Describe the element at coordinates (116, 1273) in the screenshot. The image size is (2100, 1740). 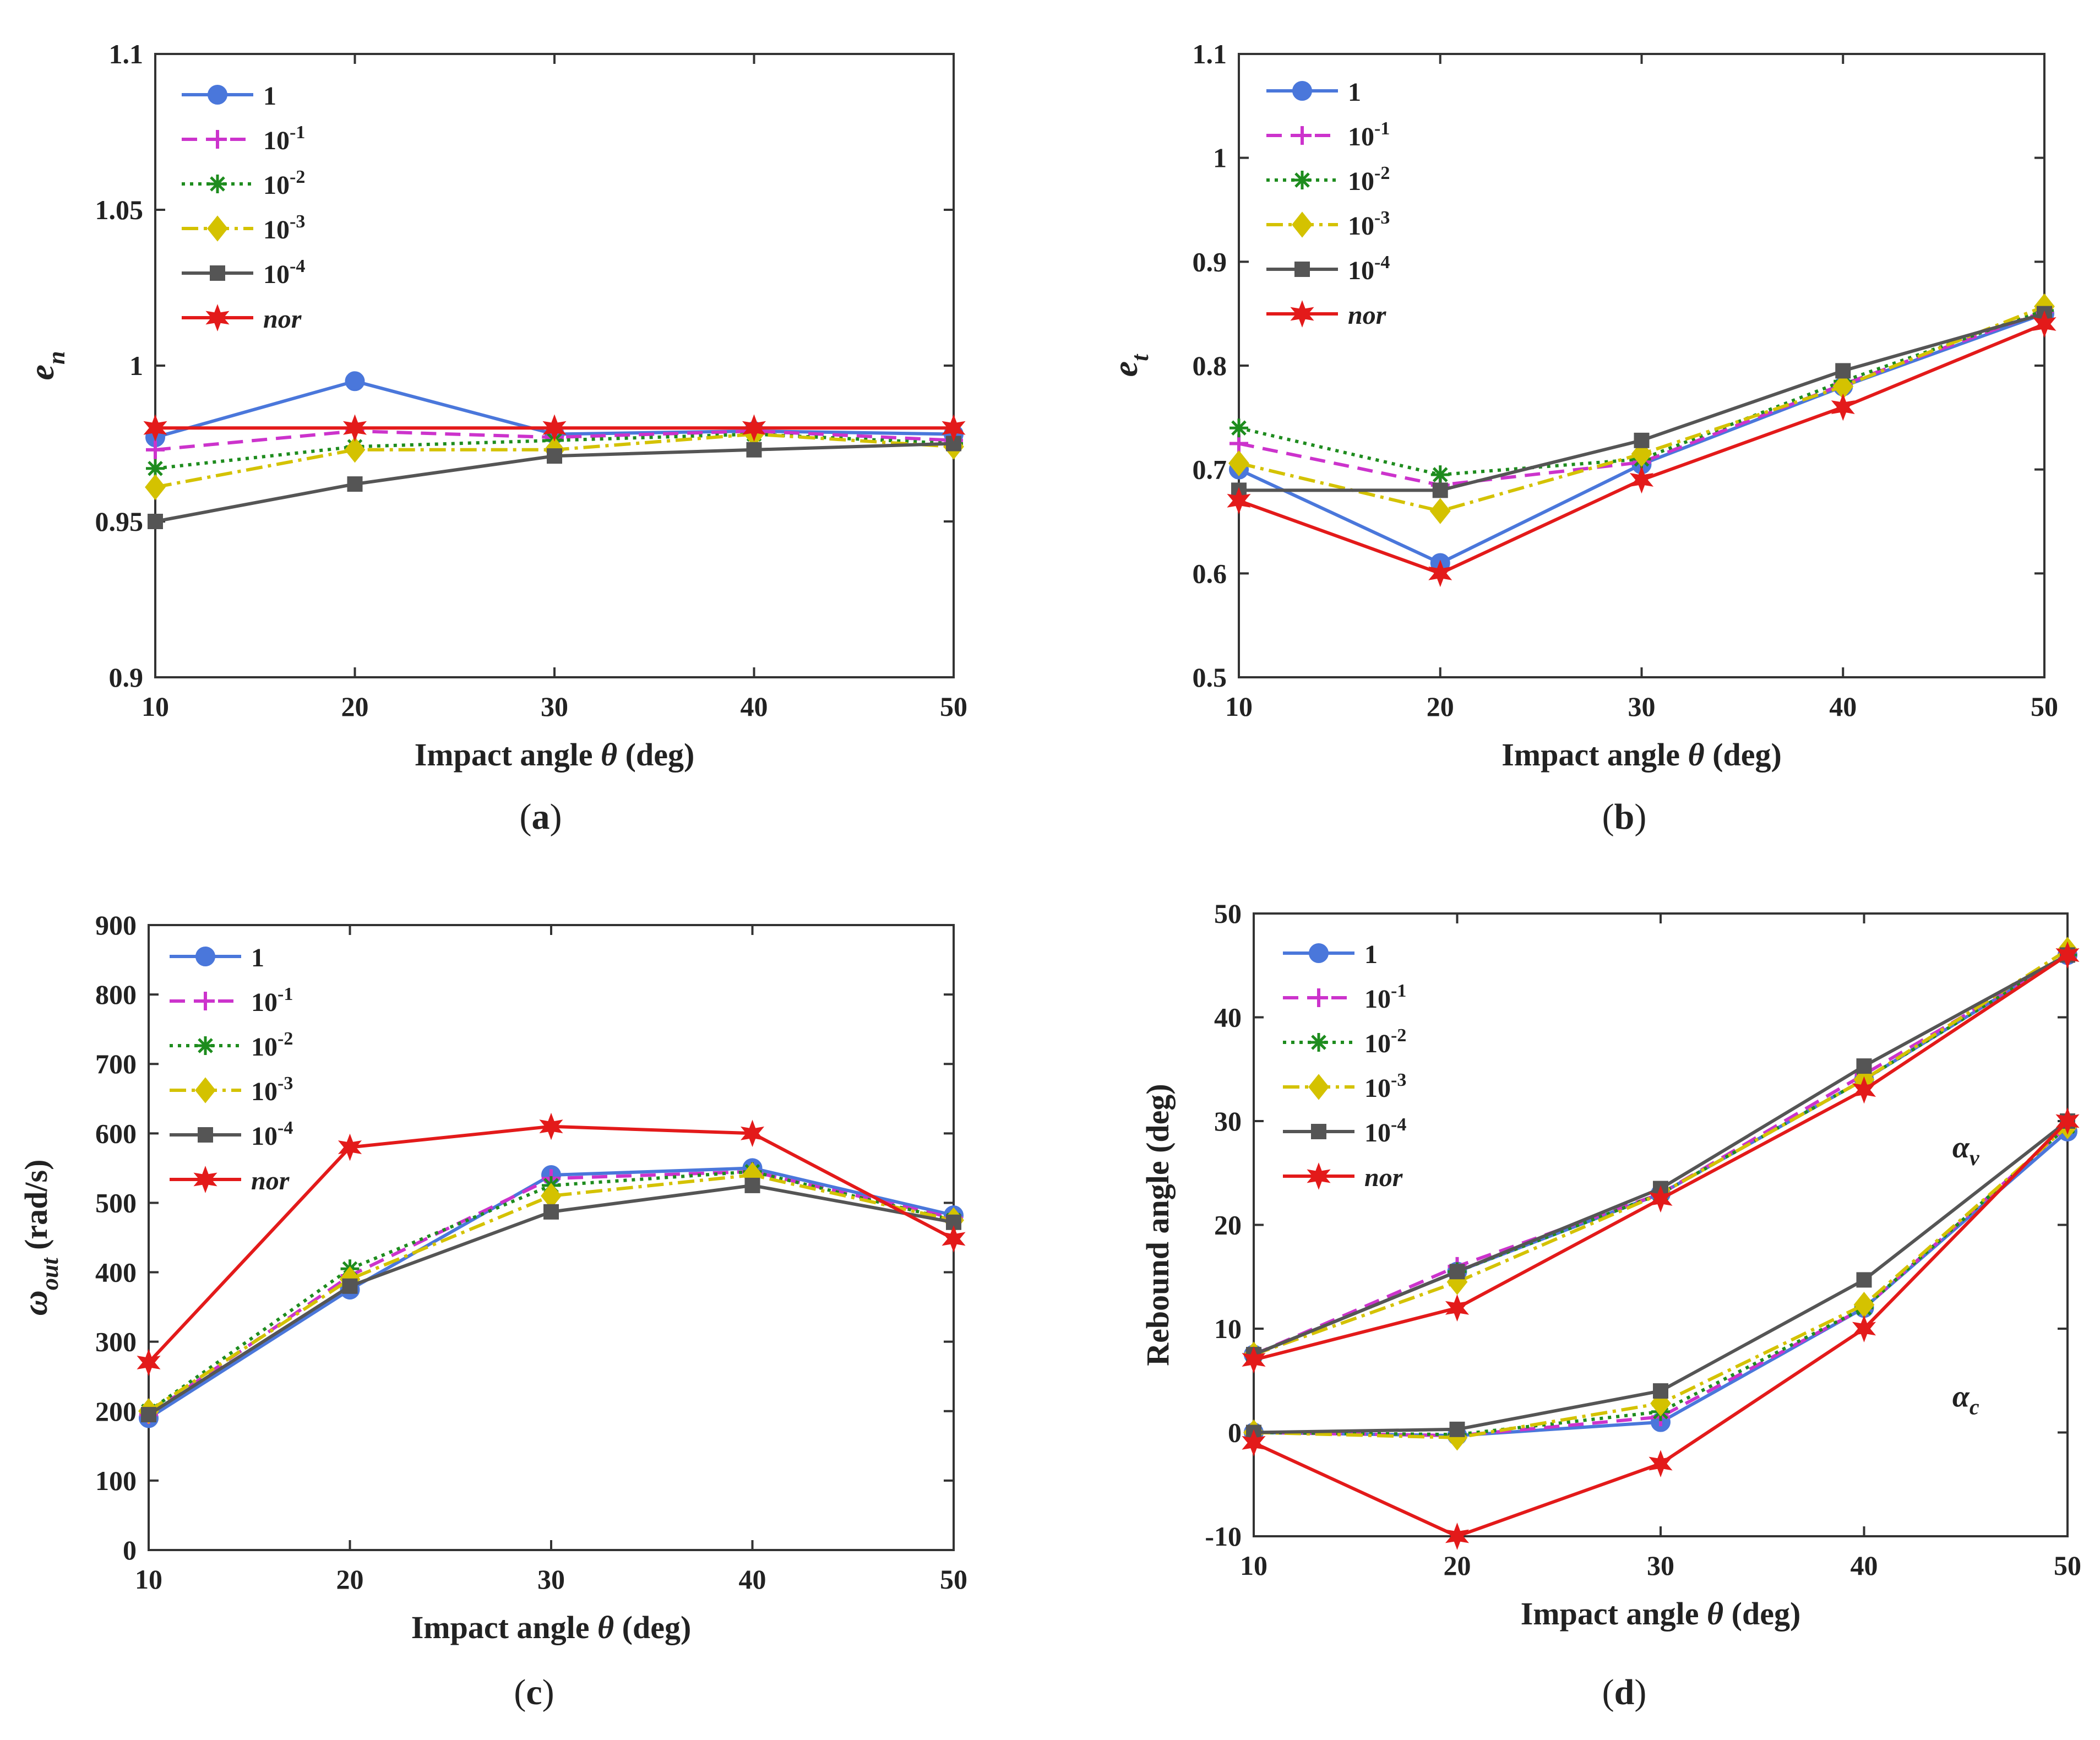
I see `y-tick-label: 400` at that location.